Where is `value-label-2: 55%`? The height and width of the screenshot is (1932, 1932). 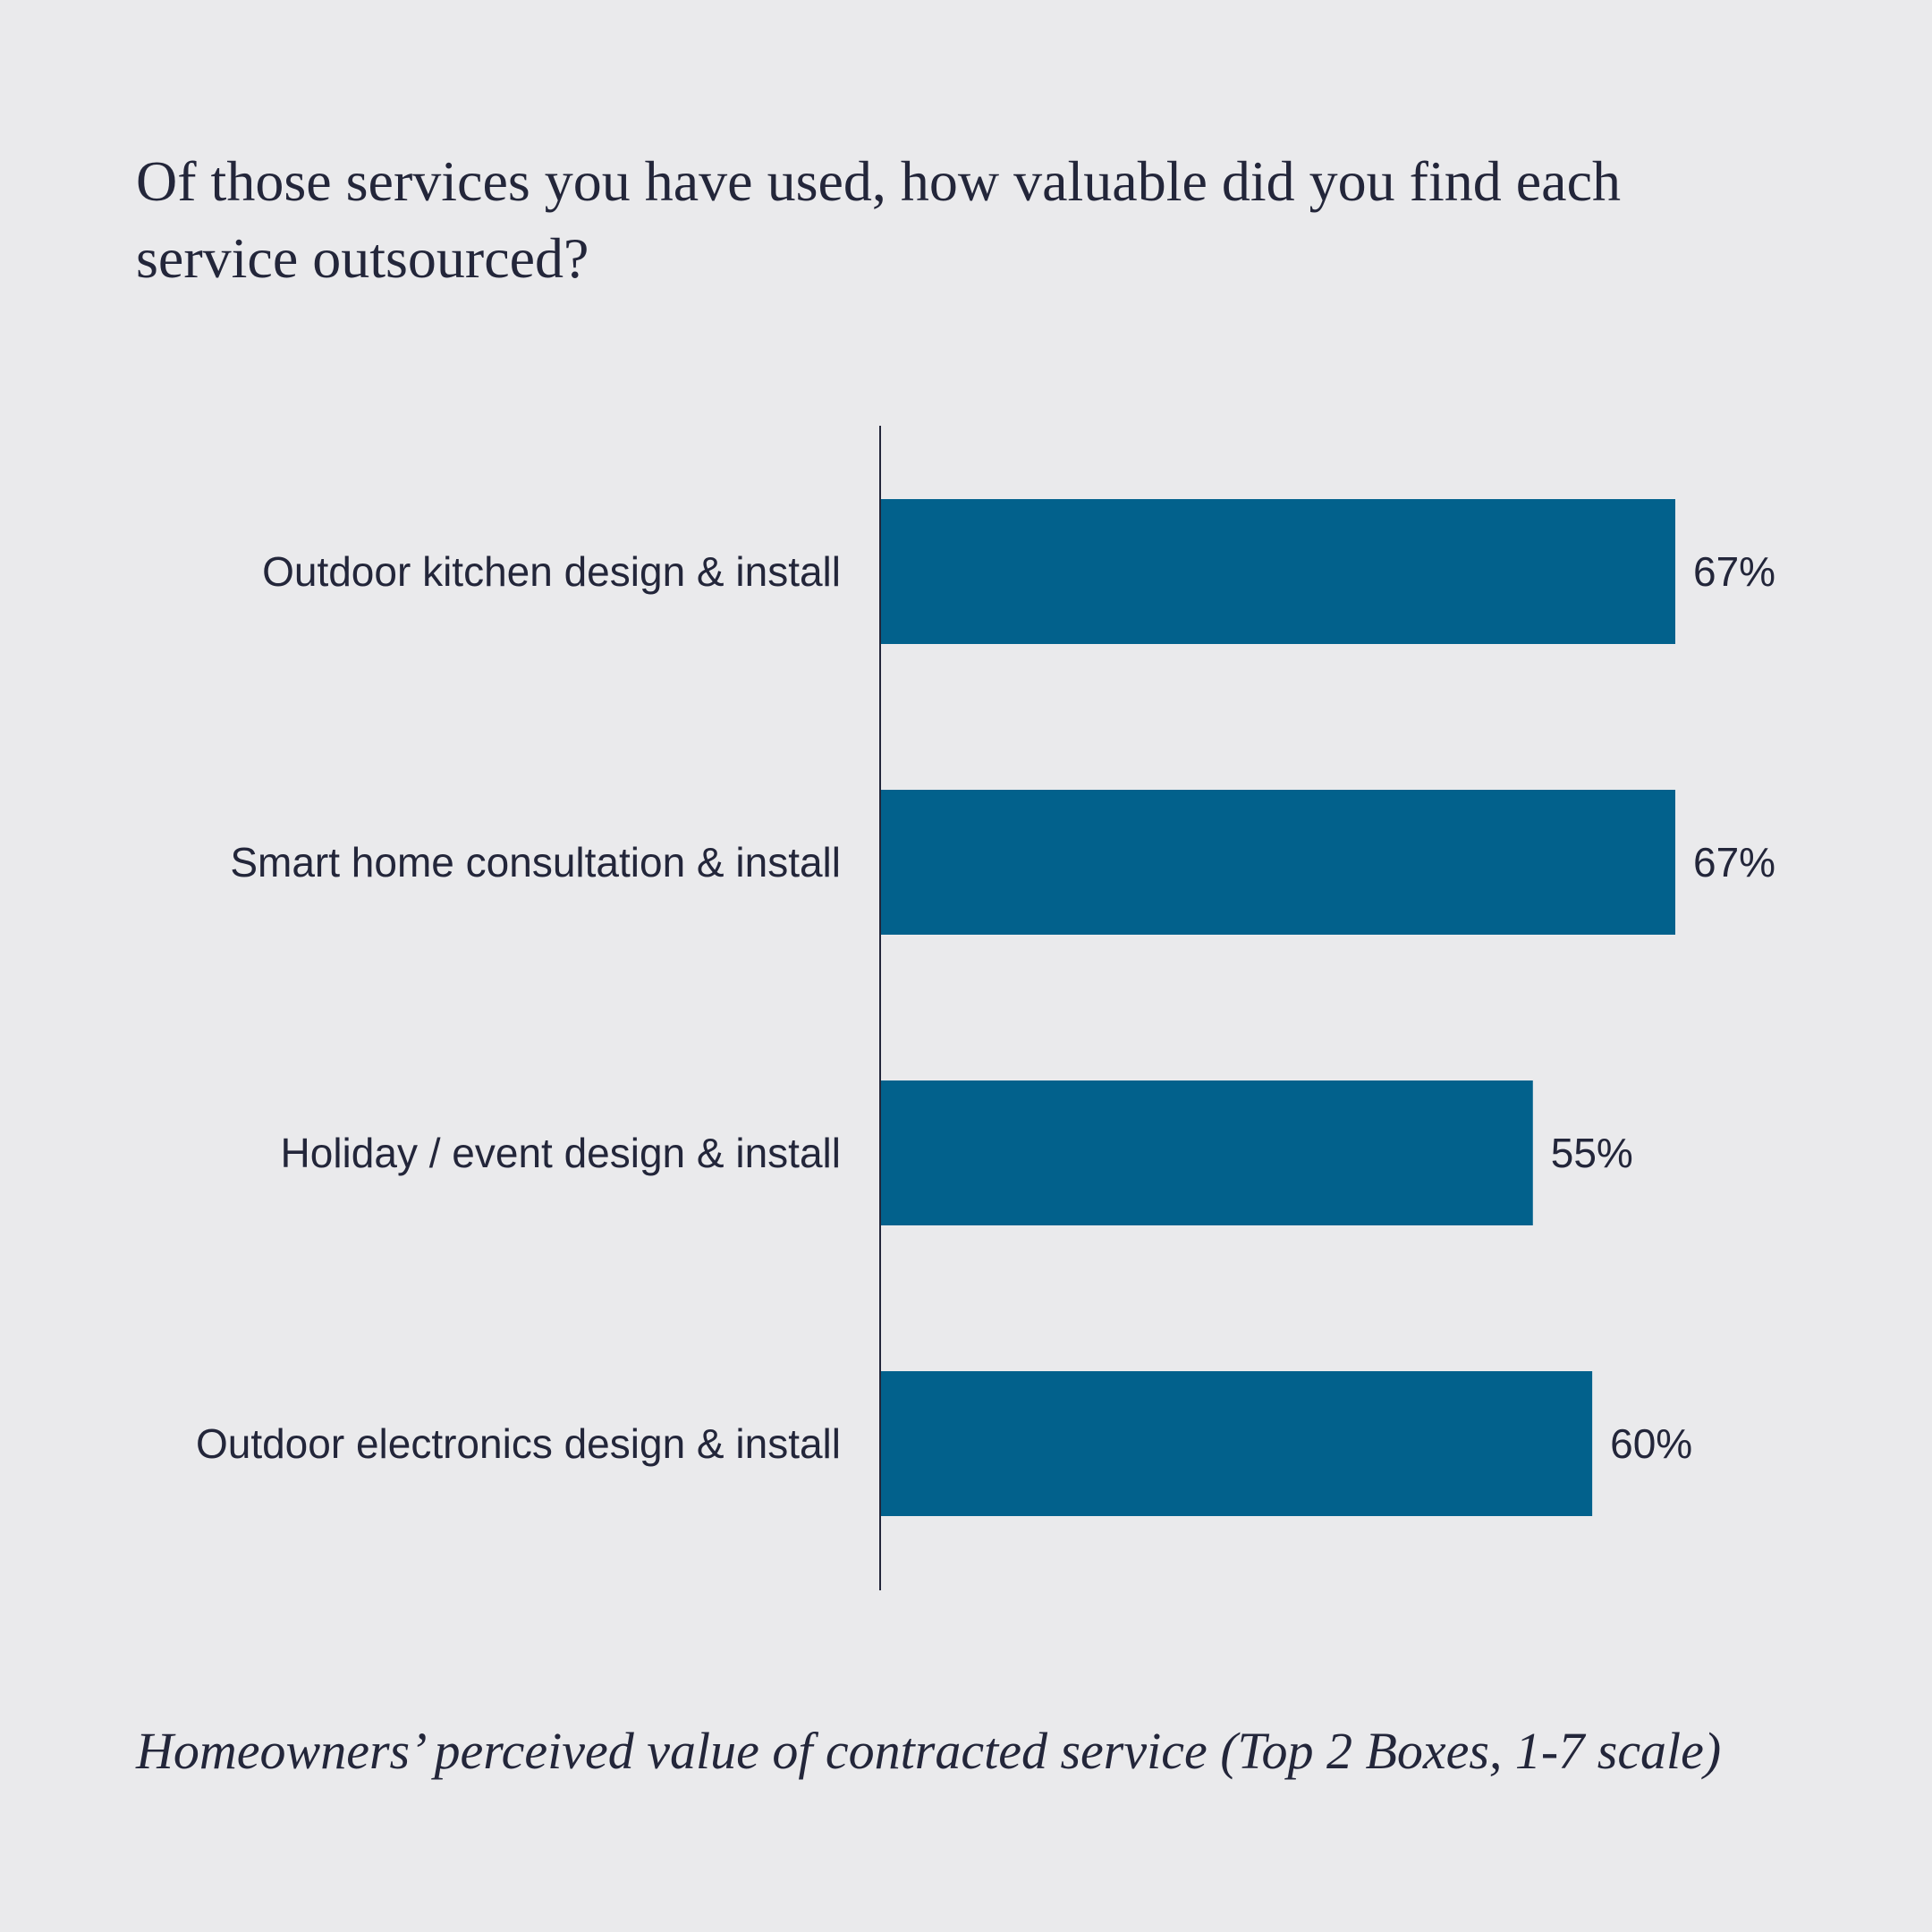
value-label-2: 55% is located at coordinates (1592, 1153).